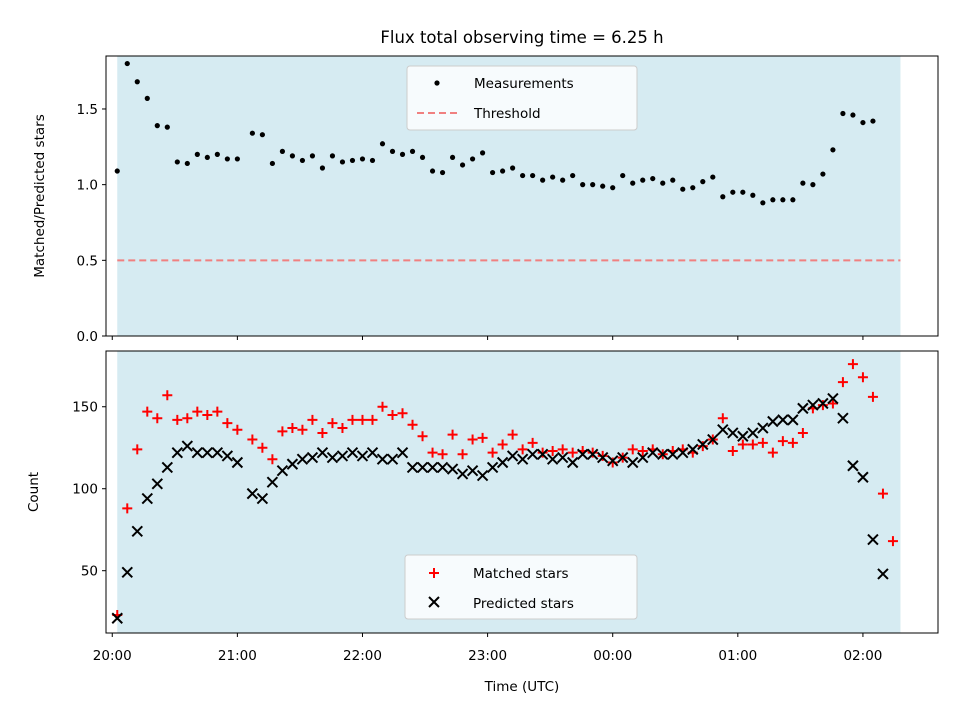 This screenshot has height=720, width=960. I want to click on legend-threshold-label: Threshold, so click(507, 114).